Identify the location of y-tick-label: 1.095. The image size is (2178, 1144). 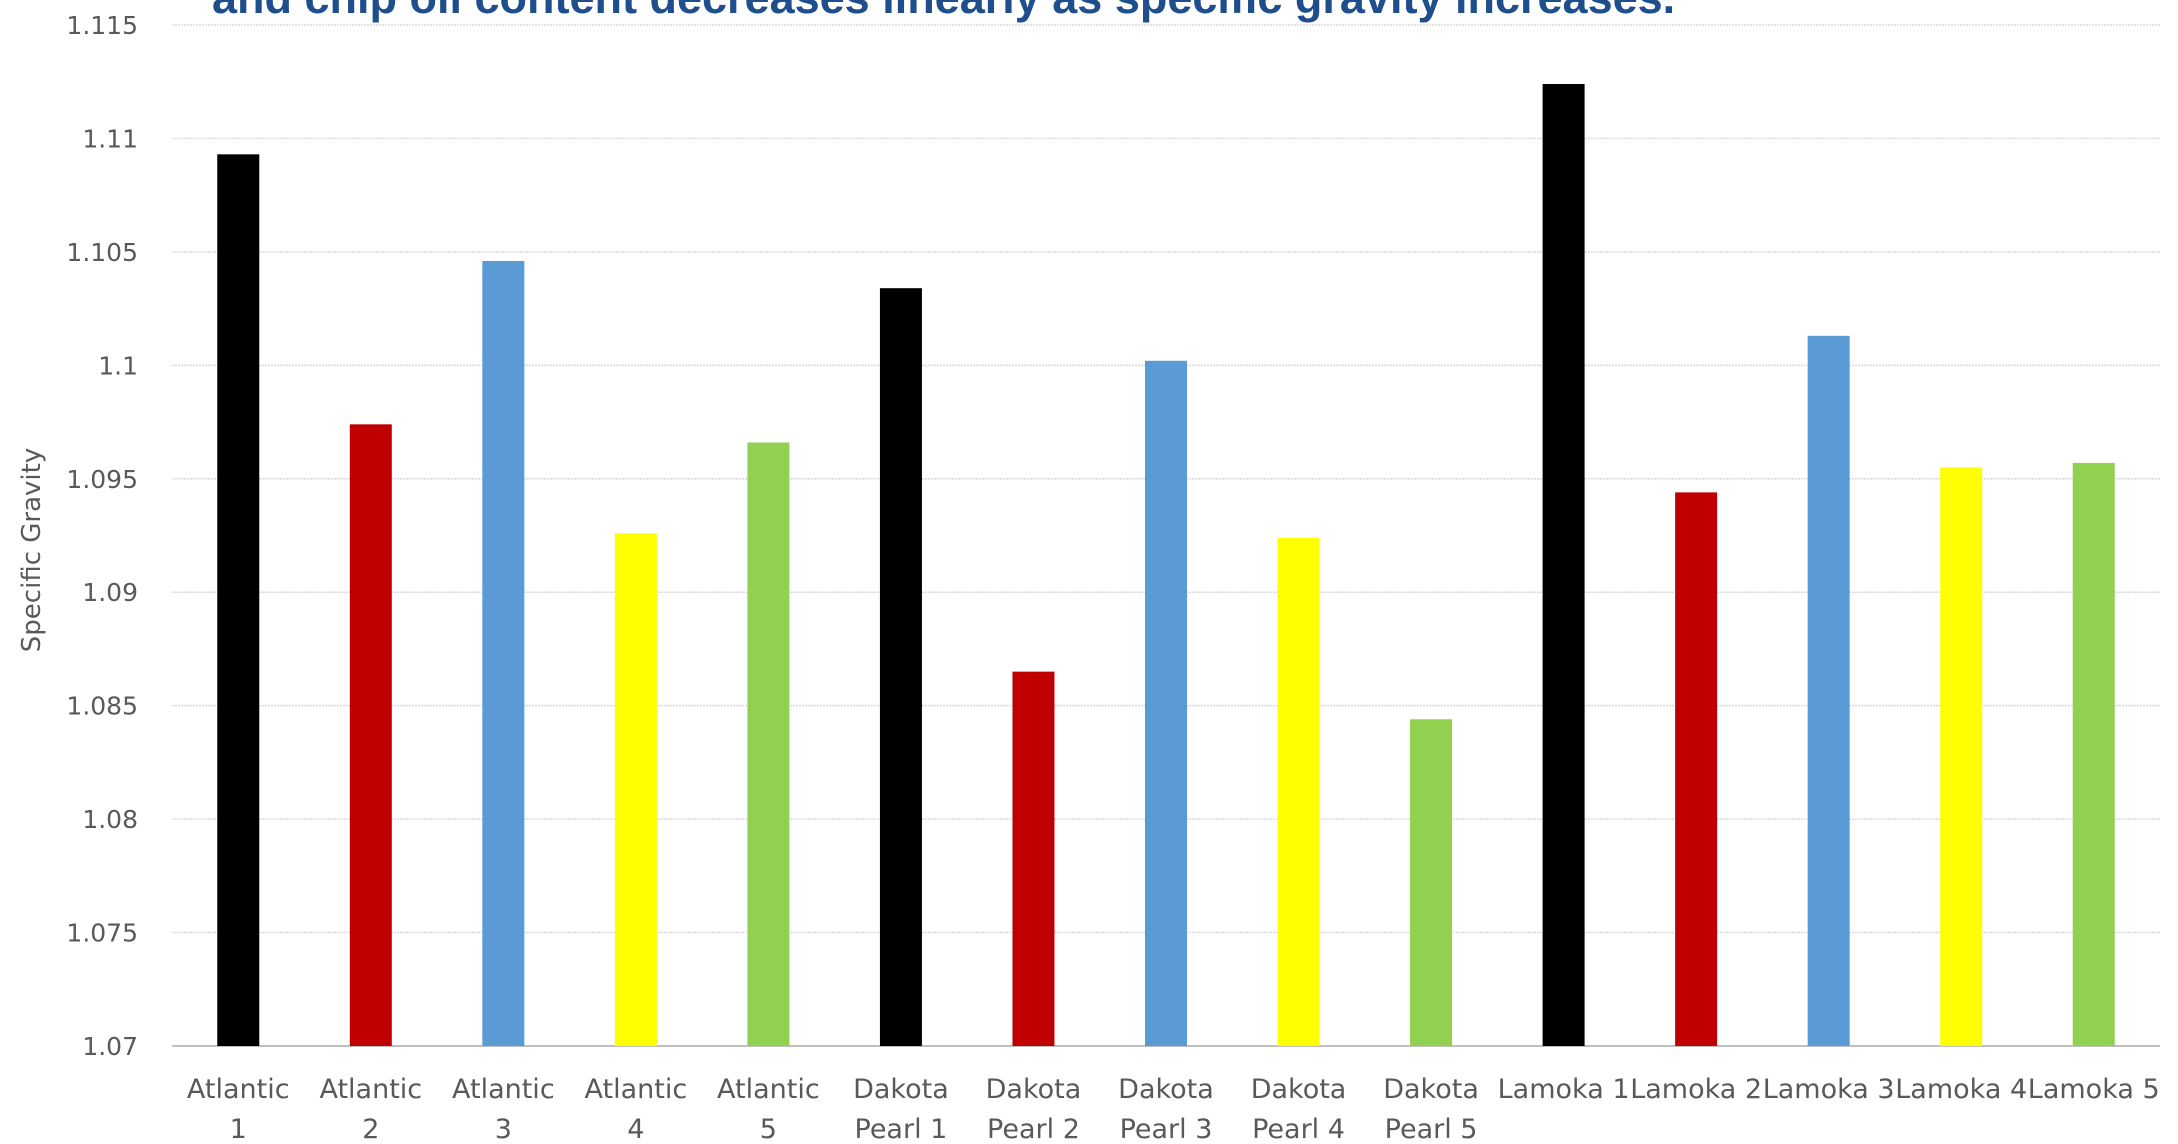
(102, 479).